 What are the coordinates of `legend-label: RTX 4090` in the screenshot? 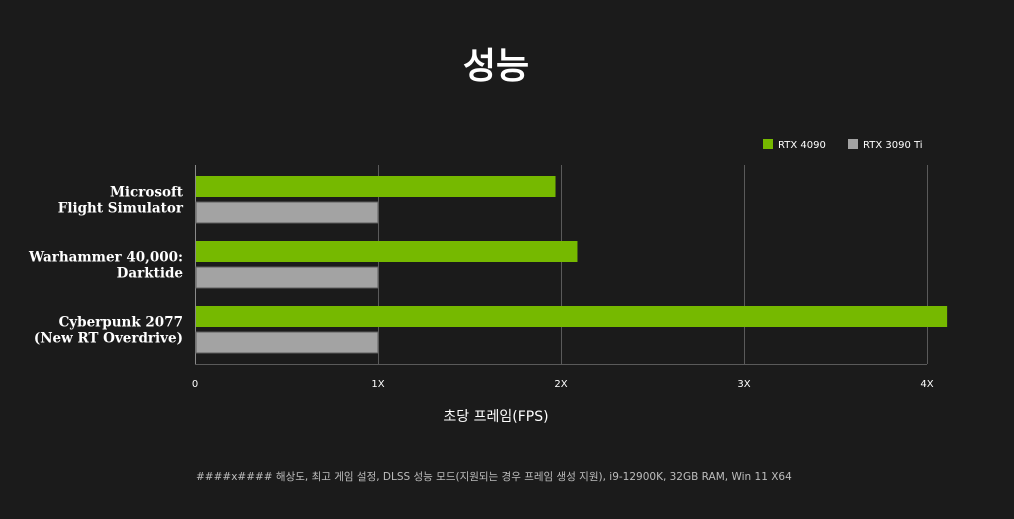 It's located at (802, 145).